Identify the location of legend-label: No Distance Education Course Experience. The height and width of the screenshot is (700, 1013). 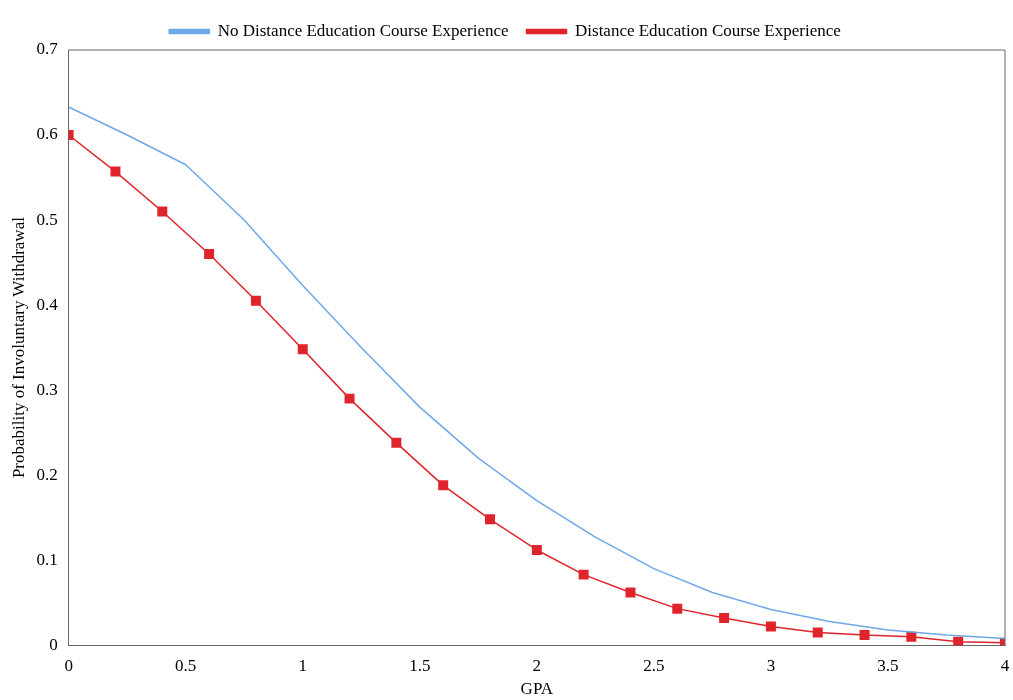
(363, 30).